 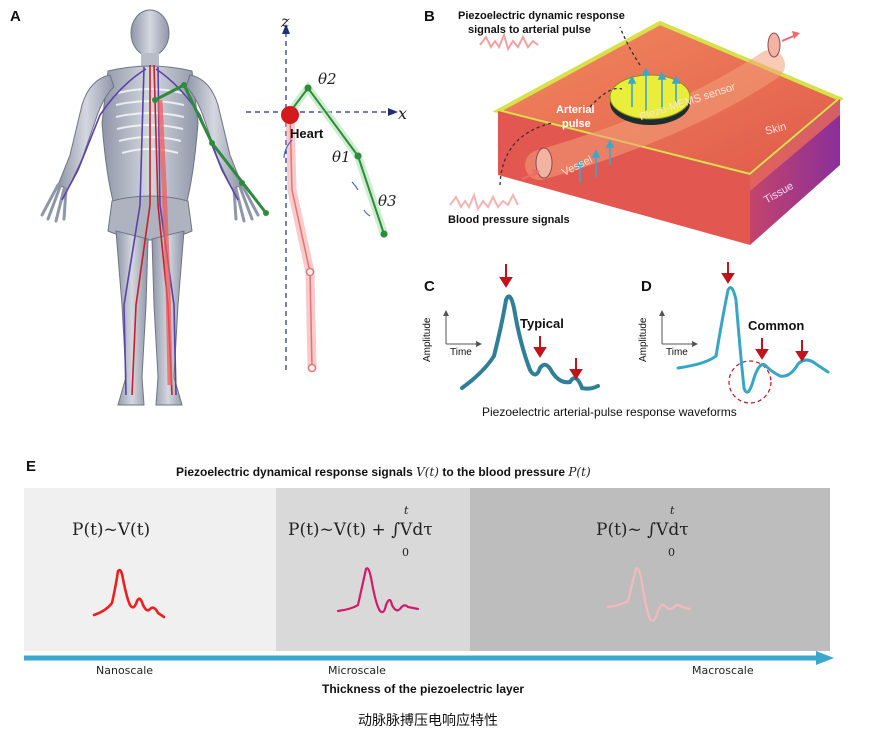 I want to click on axis-z-label: z, so click(x=285, y=21).